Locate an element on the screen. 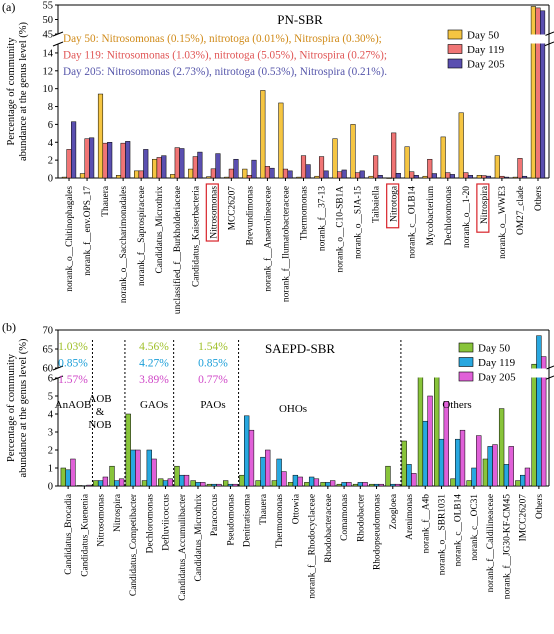 This screenshot has height=634, width=554. x-tick-label: Candidatus_Brocadia is located at coordinates (69, 534).